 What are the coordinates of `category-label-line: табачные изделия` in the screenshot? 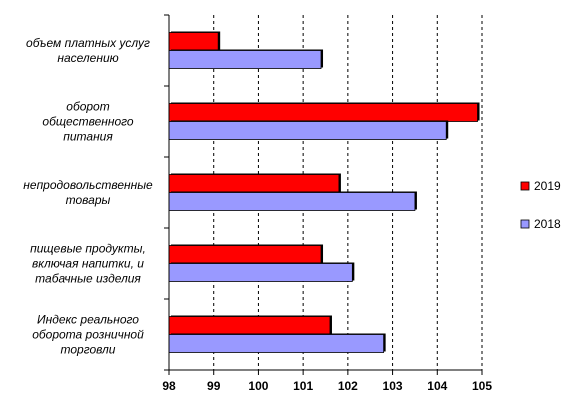 It's located at (88, 279).